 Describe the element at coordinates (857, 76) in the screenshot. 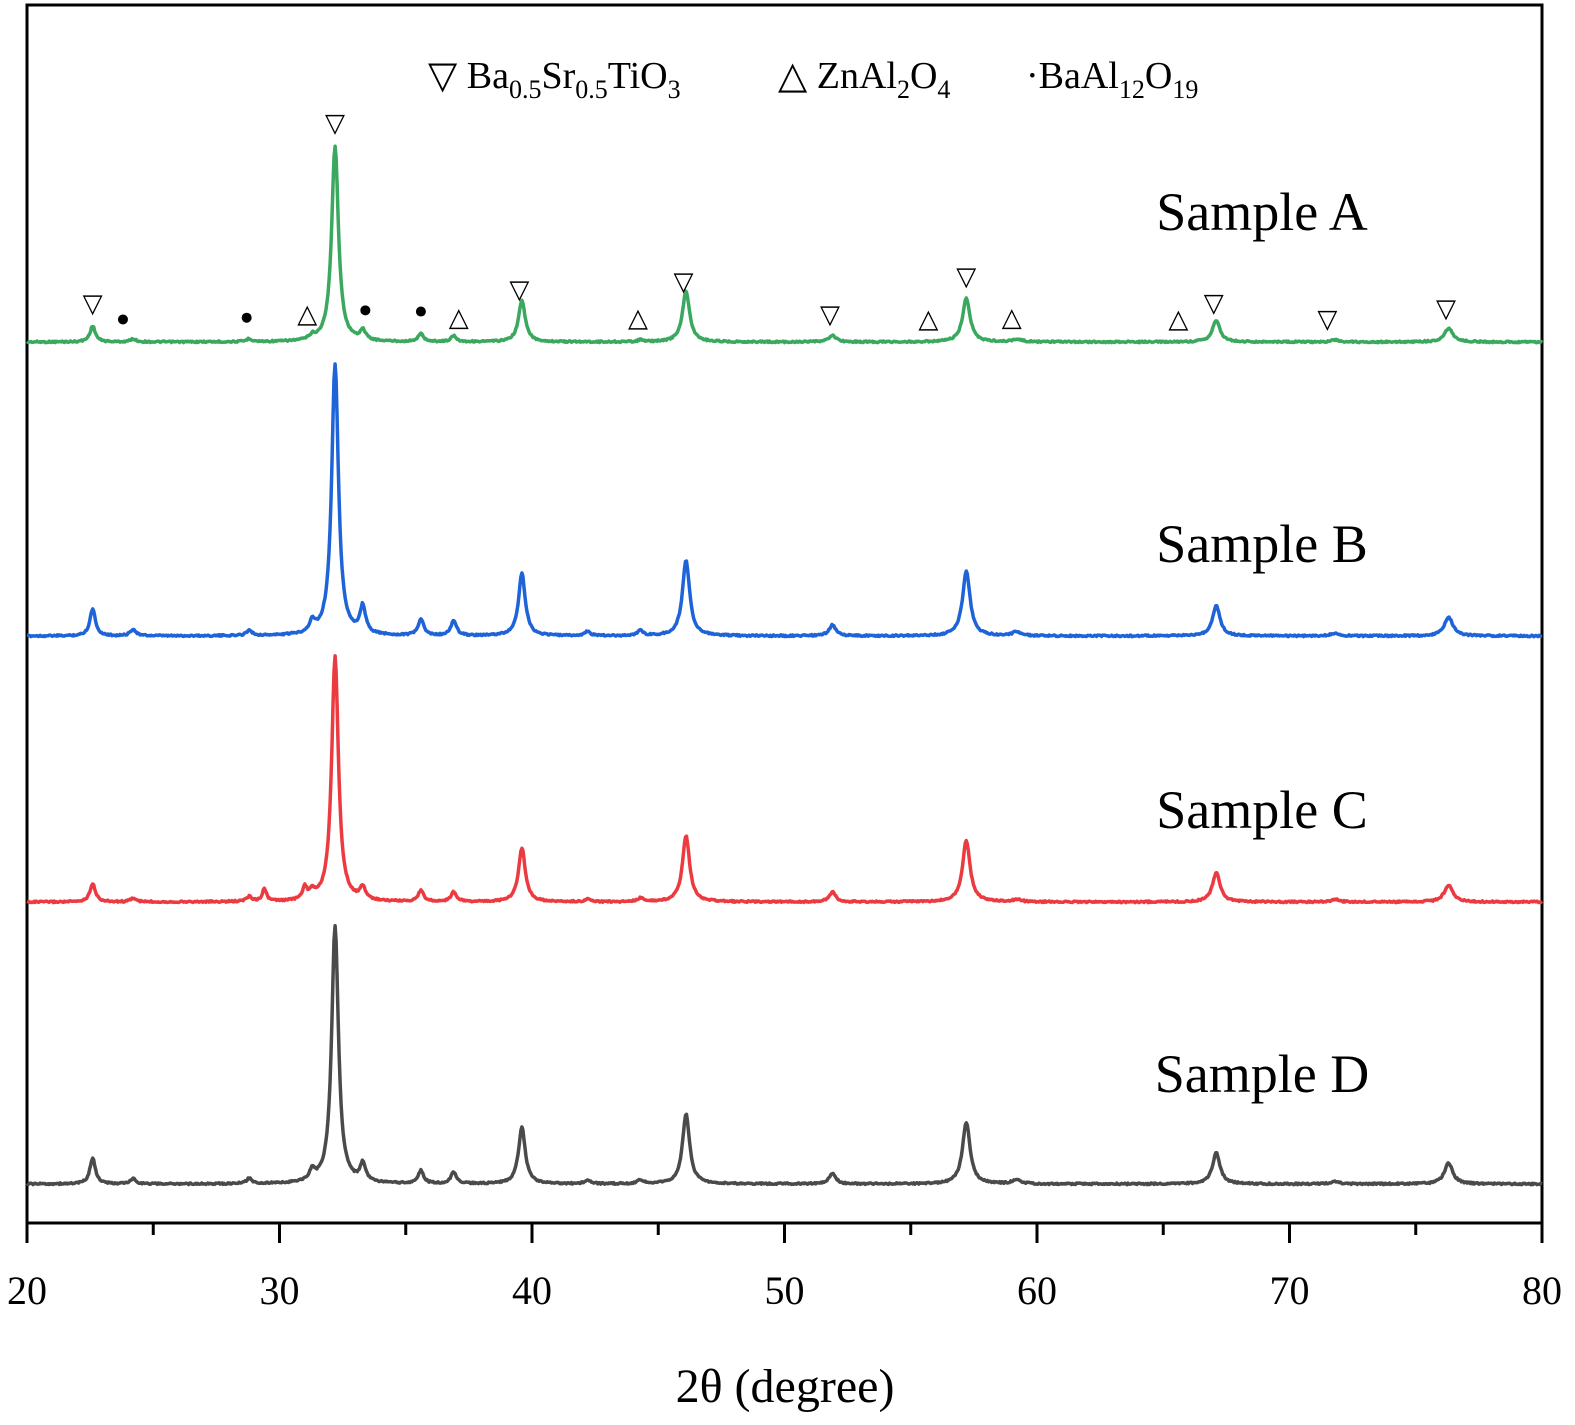

I see `legend-text-part: ZnAl` at that location.